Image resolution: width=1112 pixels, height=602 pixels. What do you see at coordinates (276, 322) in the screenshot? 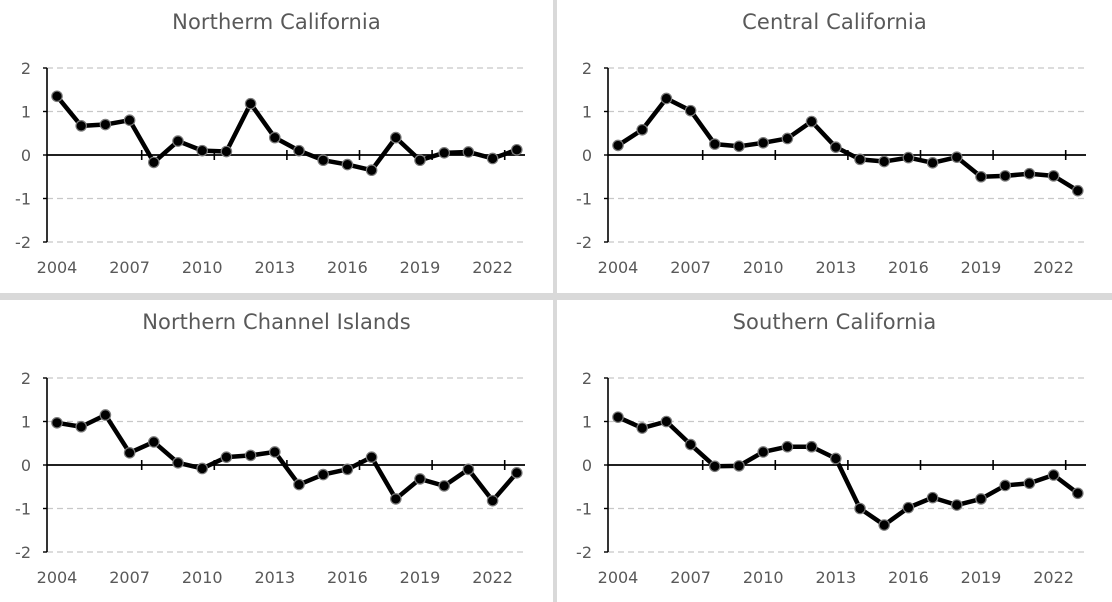
I see `chart-title: Northern Channel Islands` at bounding box center [276, 322].